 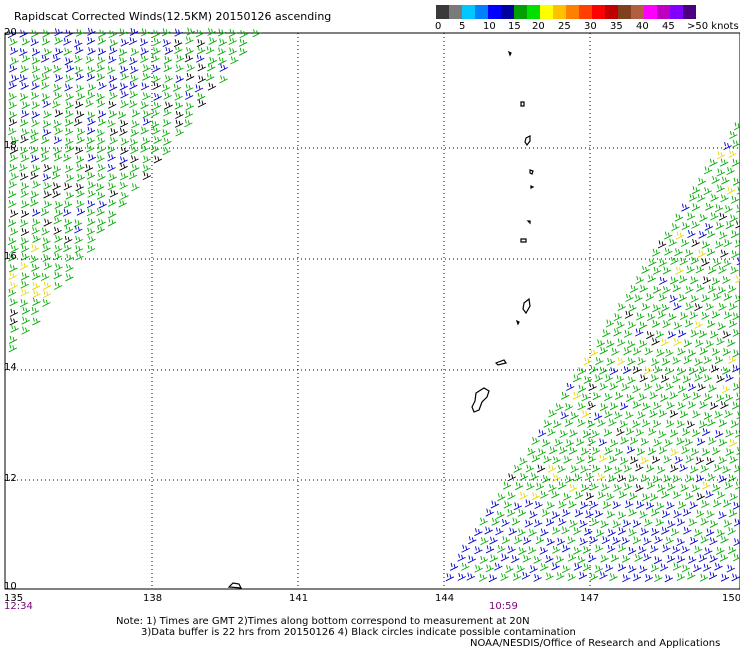 What do you see at coordinates (153, 598) in the screenshot?
I see `lon-label: 138` at bounding box center [153, 598].